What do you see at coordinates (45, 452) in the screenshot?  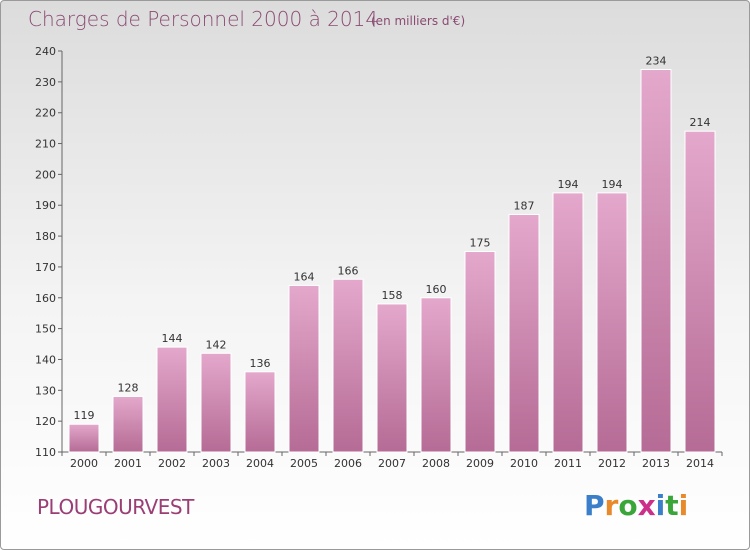 I see `y-tick-label: 110` at bounding box center [45, 452].